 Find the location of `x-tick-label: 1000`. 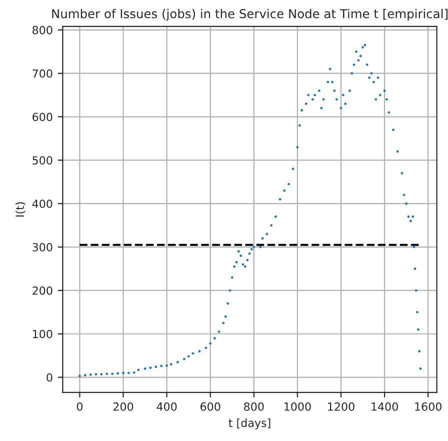

x-tick-label: 1000 is located at coordinates (297, 406).